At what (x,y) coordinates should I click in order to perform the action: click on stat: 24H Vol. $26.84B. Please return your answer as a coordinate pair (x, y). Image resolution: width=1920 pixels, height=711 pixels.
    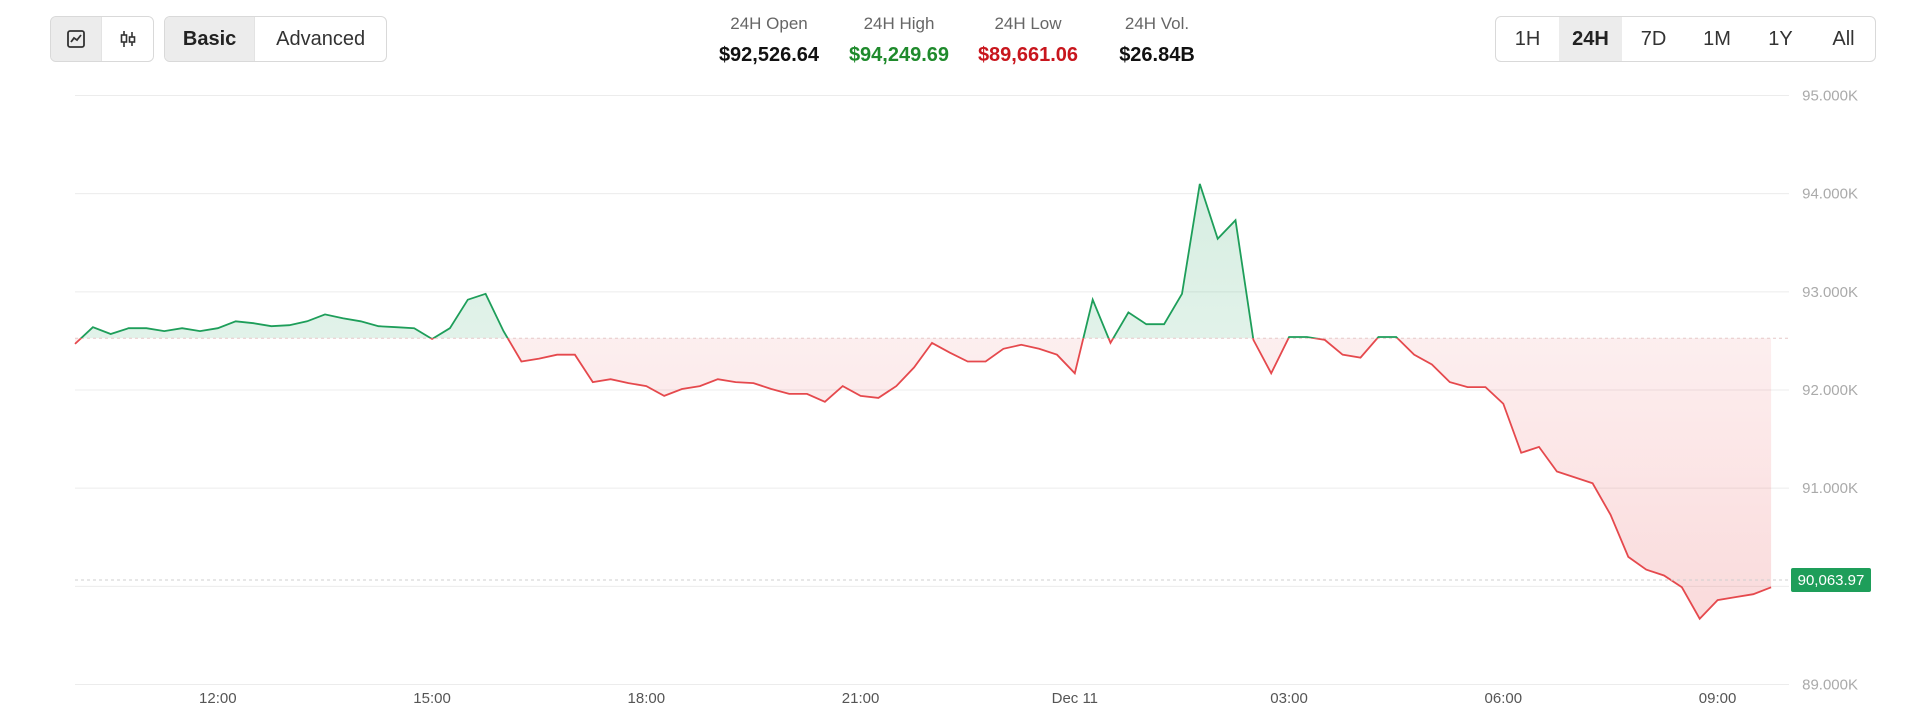
    Looking at the image, I should click on (1157, 40).